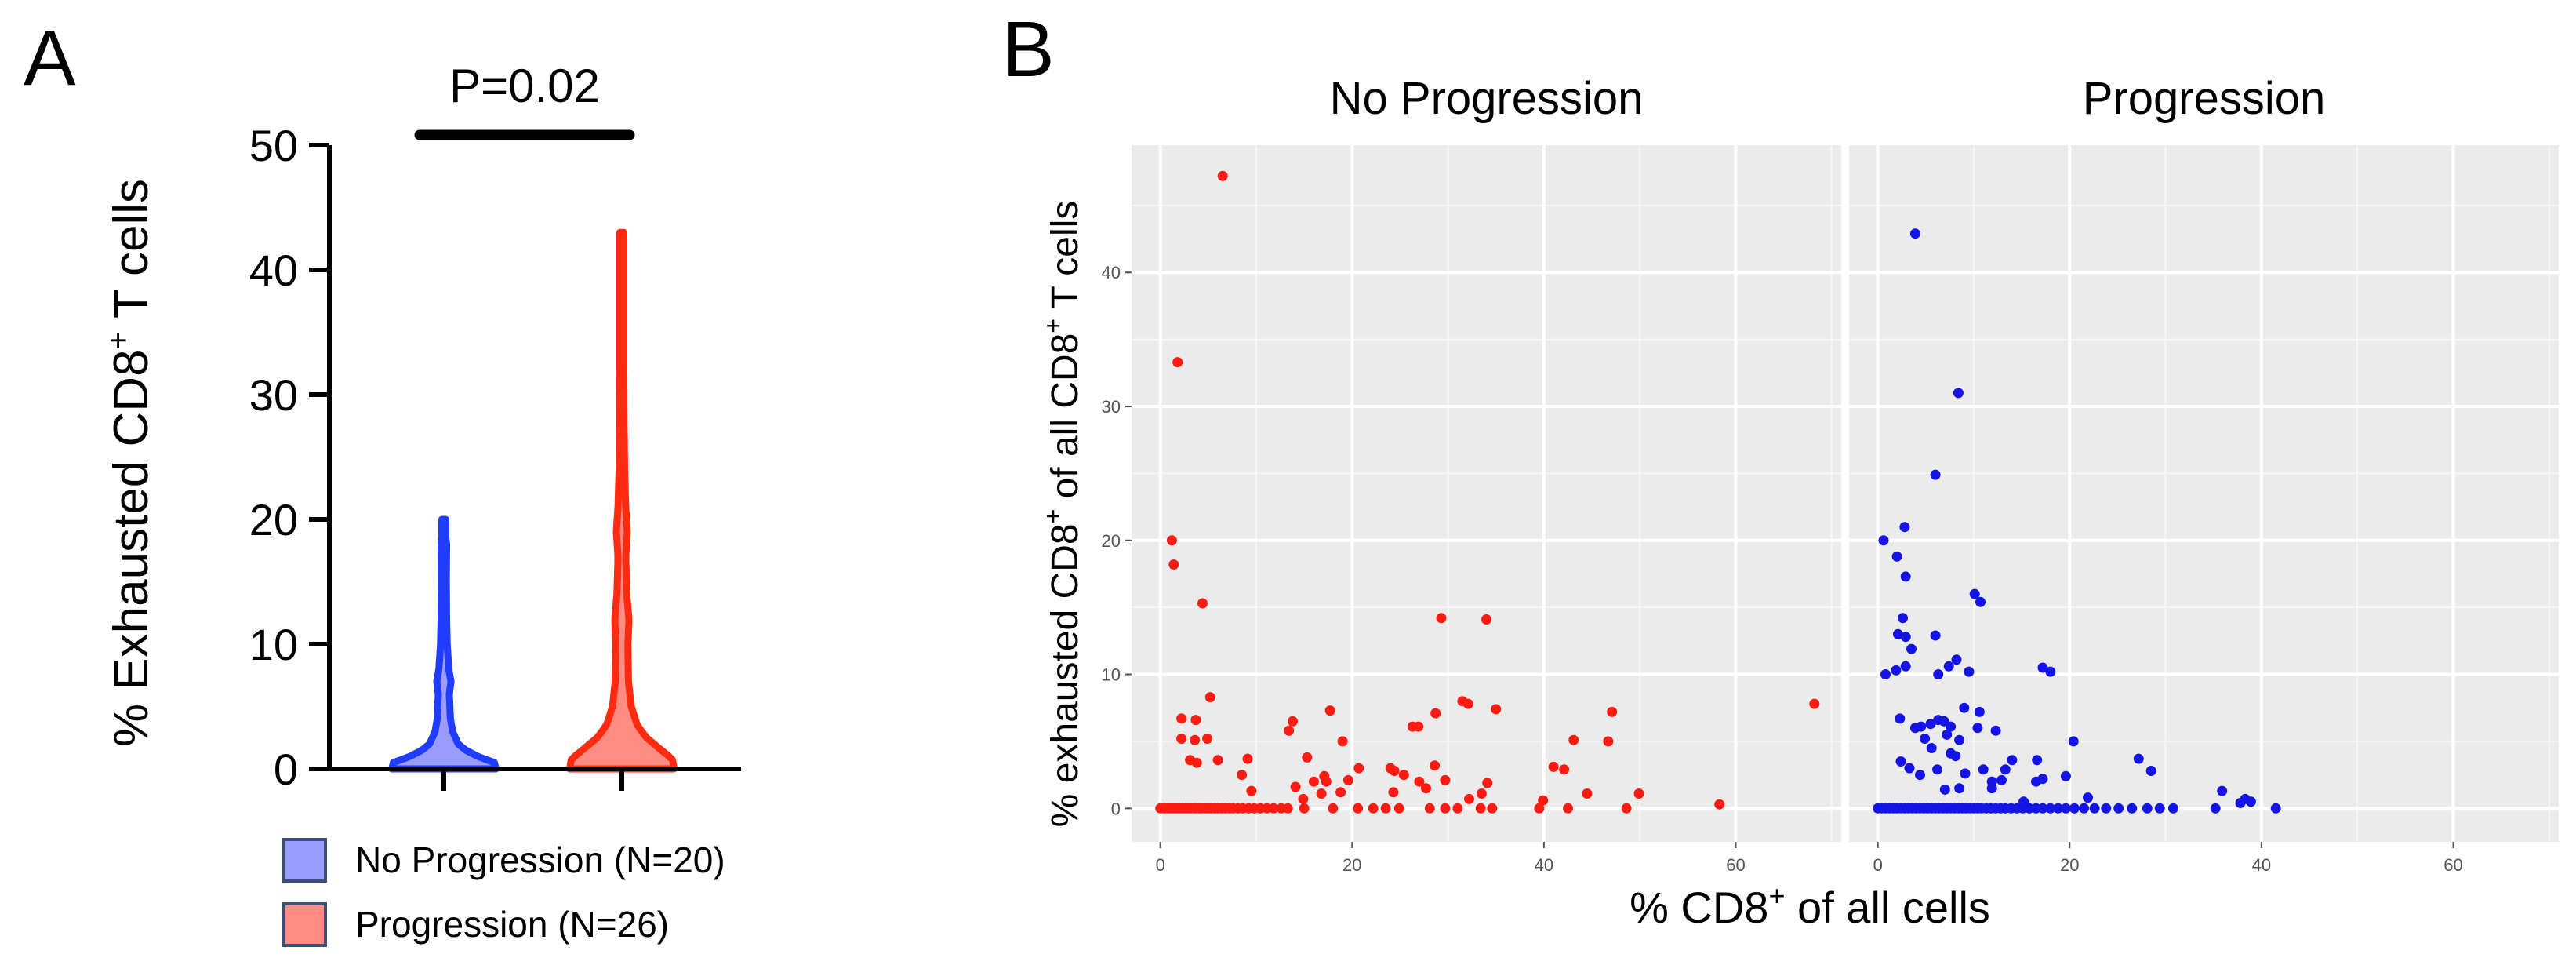 Image resolution: width=2576 pixels, height=976 pixels. Describe the element at coordinates (304, 860) in the screenshot. I see `legend-swatch-no-progression` at that location.